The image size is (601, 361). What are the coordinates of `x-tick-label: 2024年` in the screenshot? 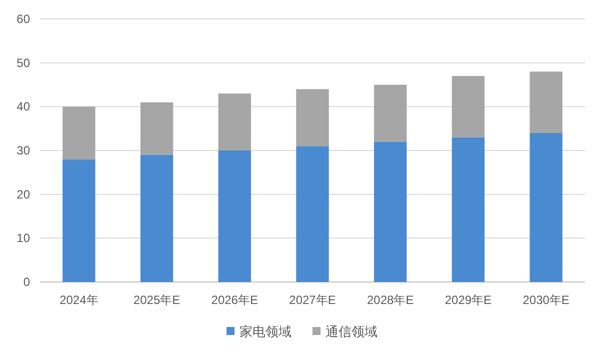 It's located at (79, 300).